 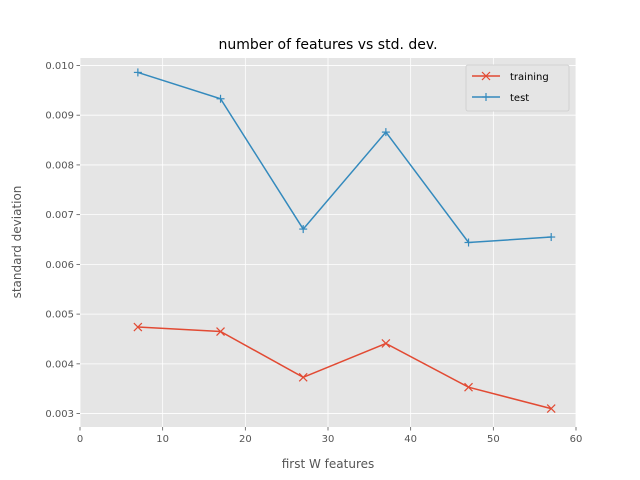 I want to click on legend-item-training: training, so click(x=510, y=77).